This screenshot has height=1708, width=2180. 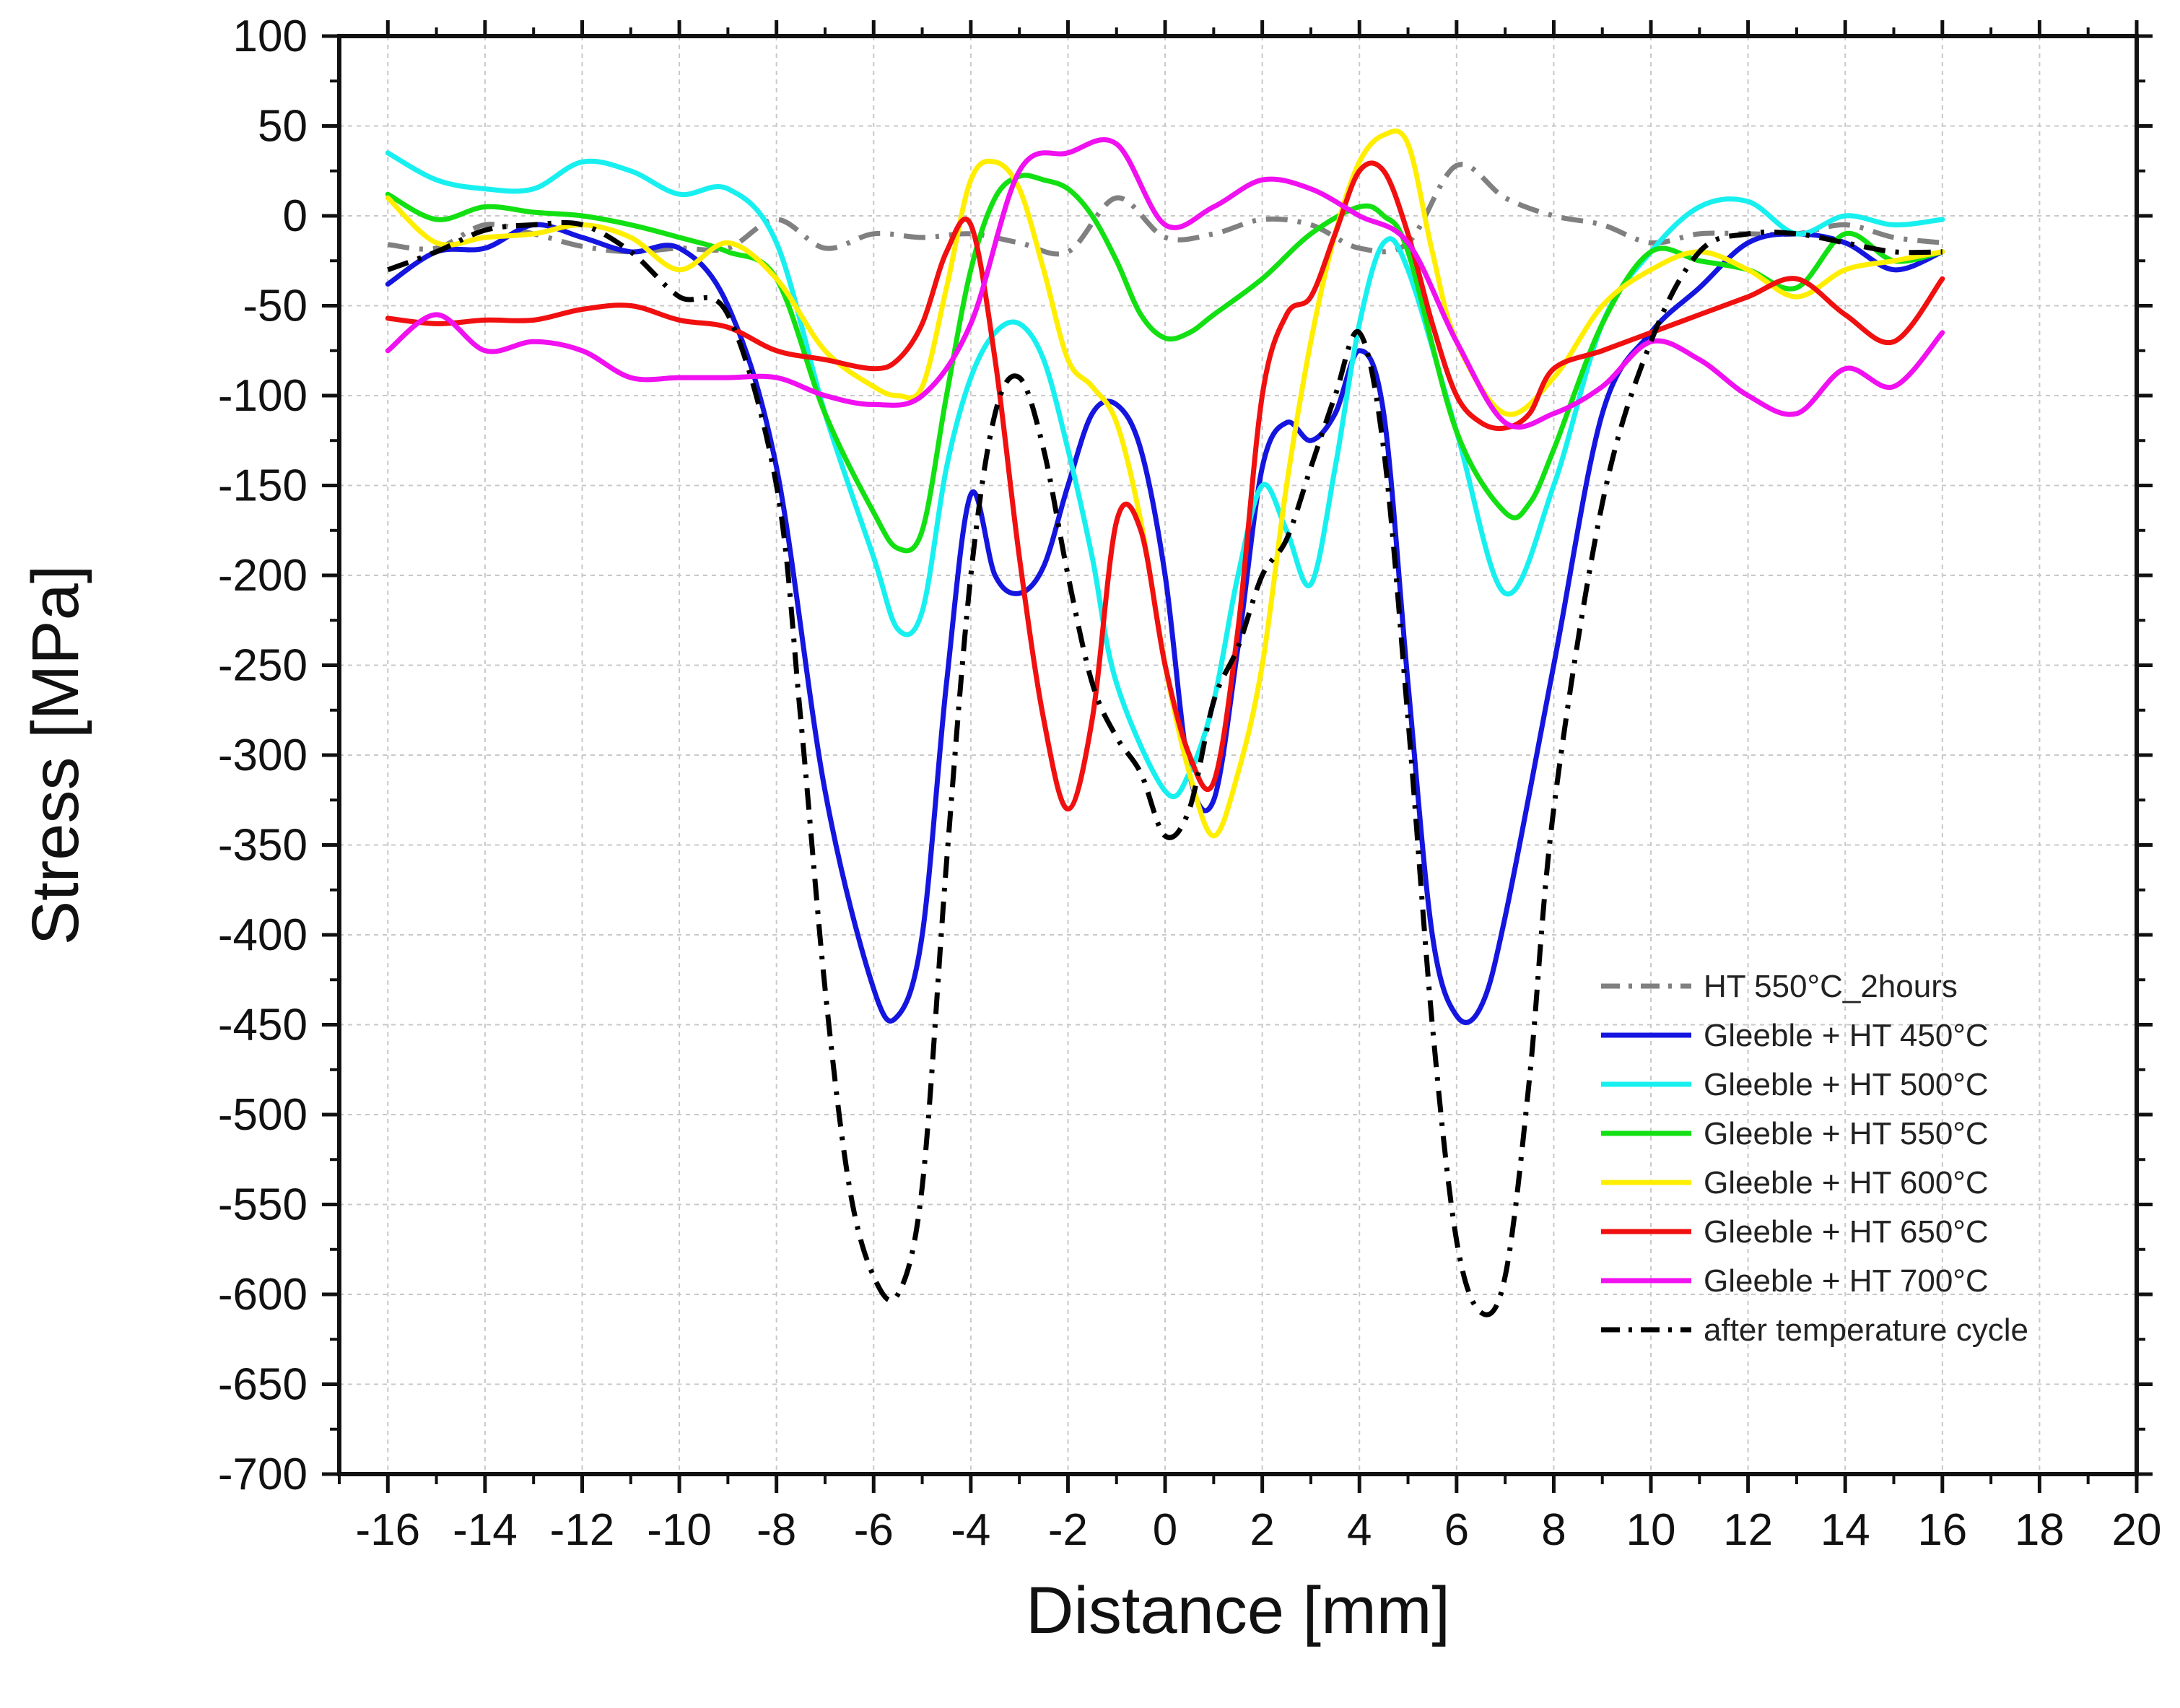 I want to click on y-tick-label: -350, so click(x=263, y=846).